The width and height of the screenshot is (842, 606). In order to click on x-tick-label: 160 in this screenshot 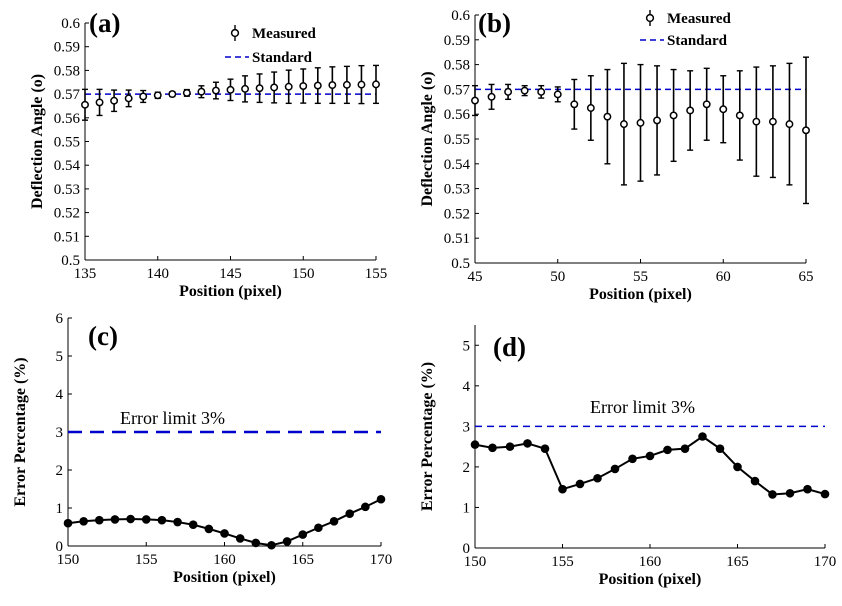, I will do `click(650, 562)`.